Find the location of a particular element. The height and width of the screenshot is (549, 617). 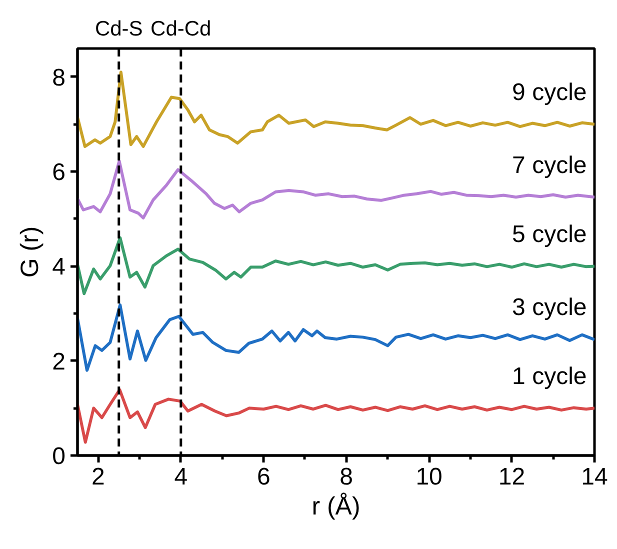

ref-line-label: Cd-S is located at coordinates (118, 29).